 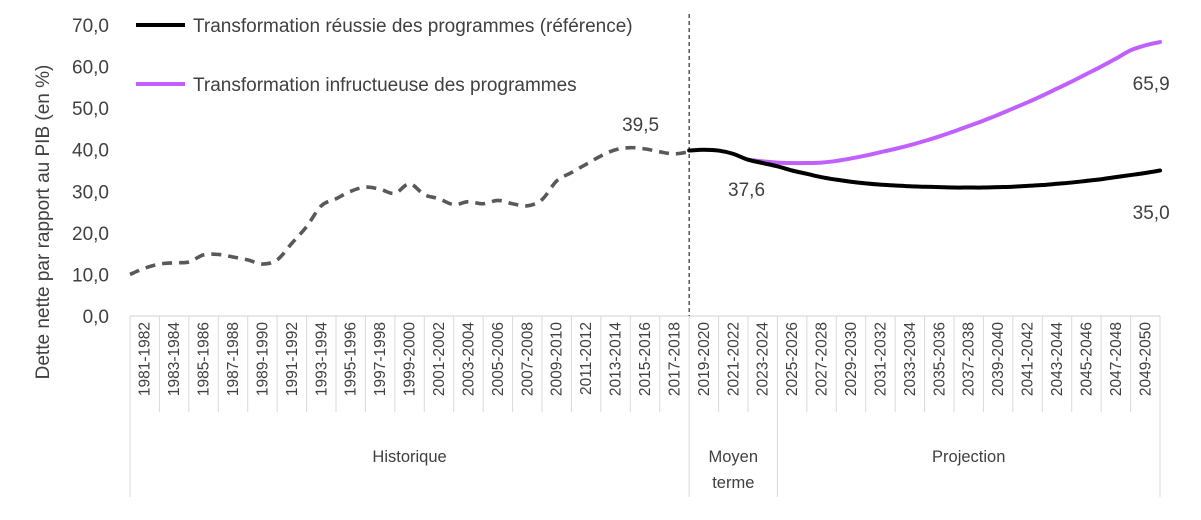 I want to click on x-tick-label: 2015-2016, so click(x=645, y=359).